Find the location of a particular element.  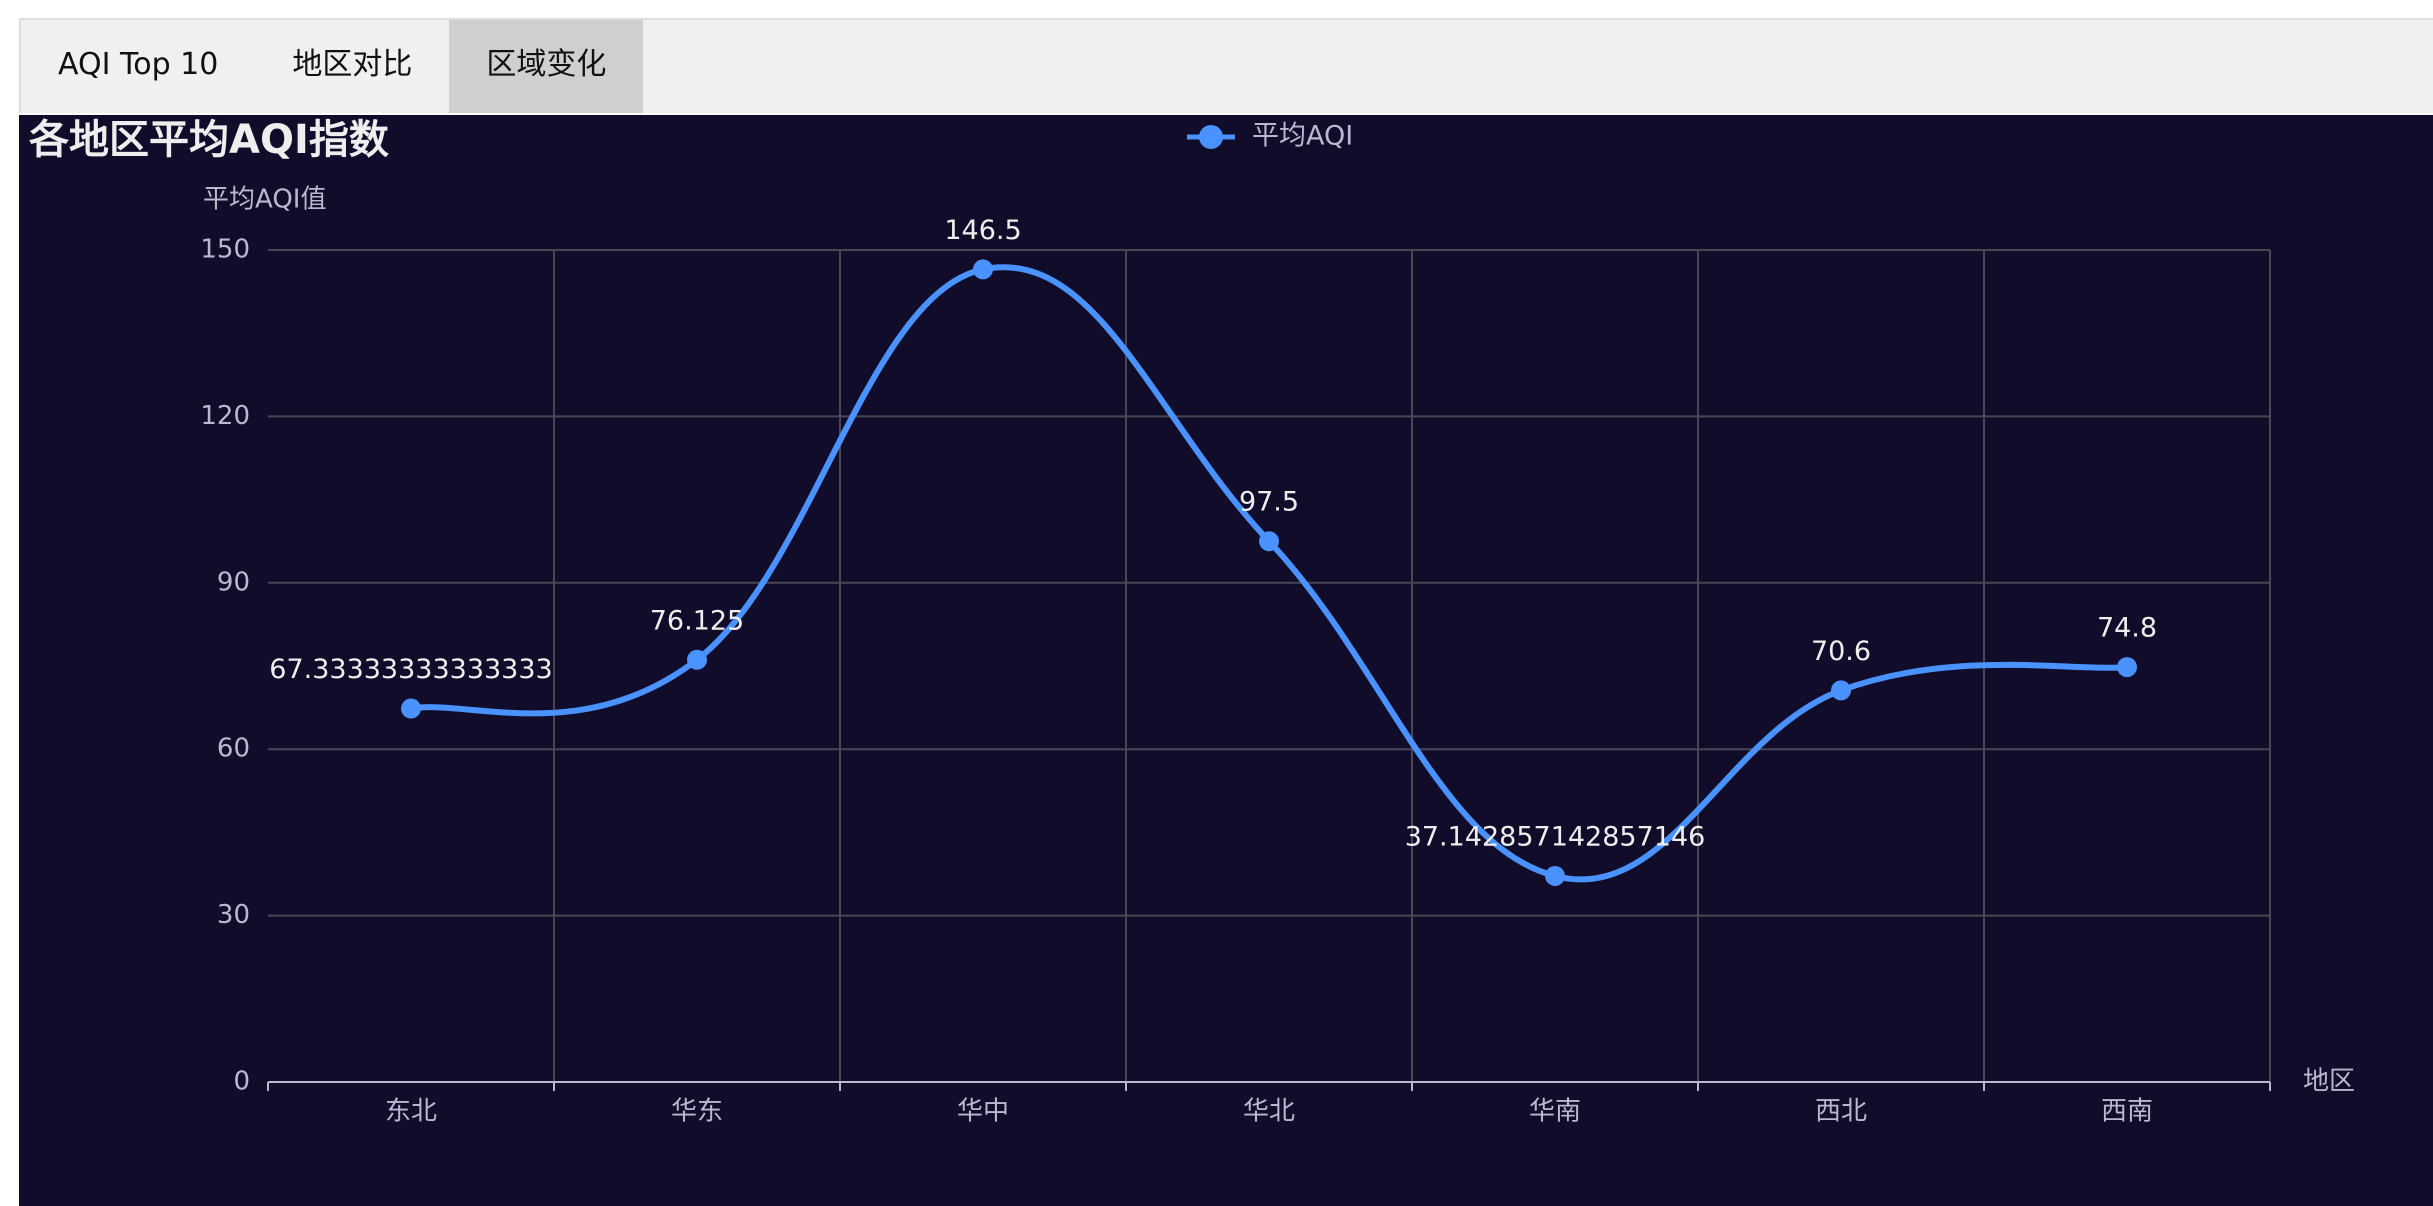

value-label: 74.8 is located at coordinates (2127, 628).